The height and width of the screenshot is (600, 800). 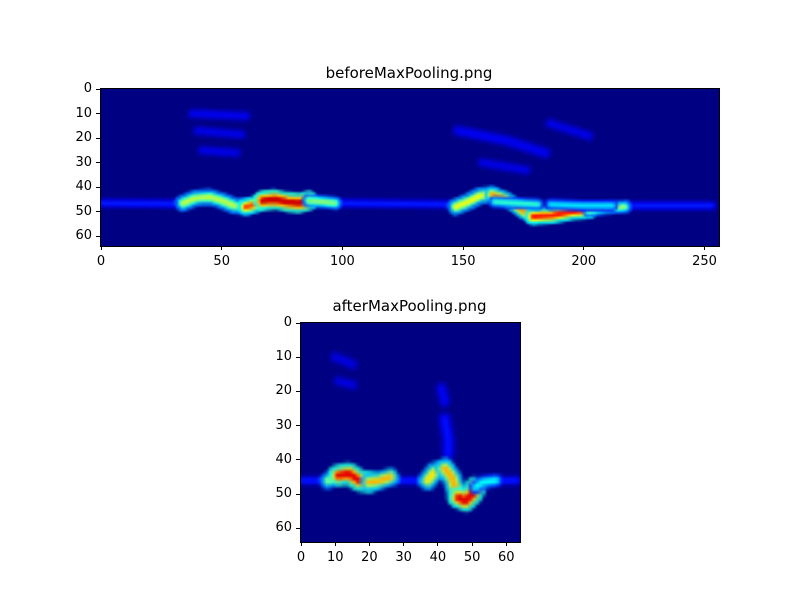 I want to click on x-tick-label: 100, so click(x=342, y=261).